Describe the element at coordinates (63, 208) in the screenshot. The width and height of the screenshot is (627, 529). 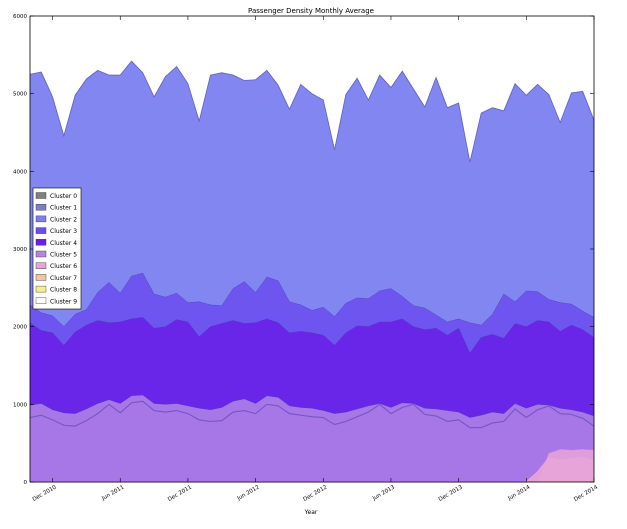
I see `legend-label: Cluster 1` at that location.